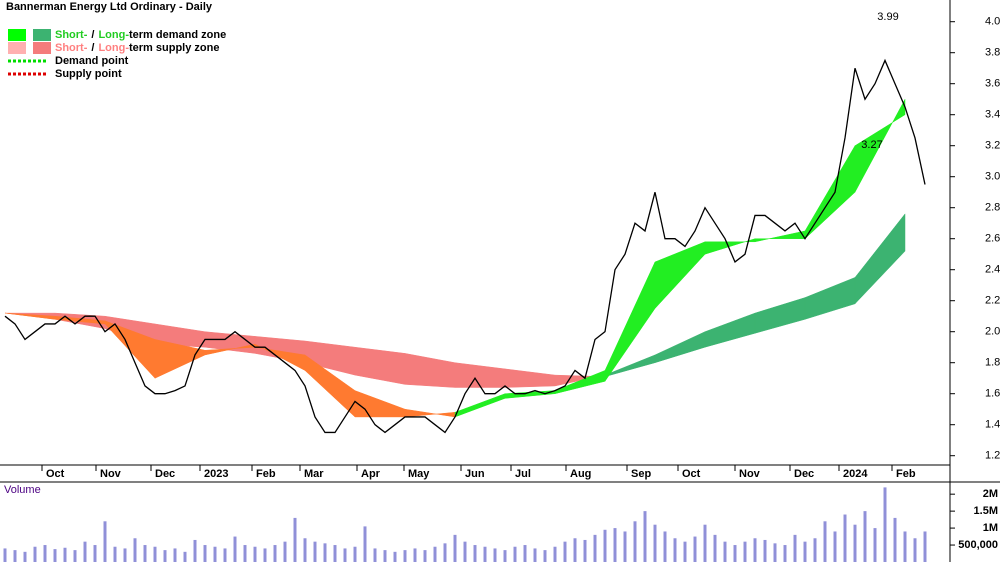 The image size is (1000, 567). What do you see at coordinates (887, 17) in the screenshot?
I see `annotation: 3.99` at bounding box center [887, 17].